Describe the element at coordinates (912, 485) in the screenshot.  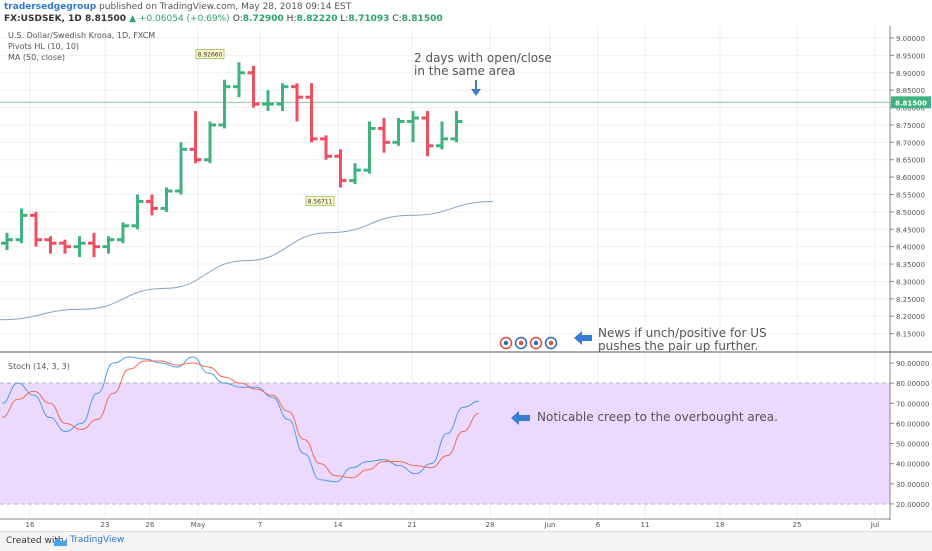
I see `stoch-tick-label: 30.00000` at that location.